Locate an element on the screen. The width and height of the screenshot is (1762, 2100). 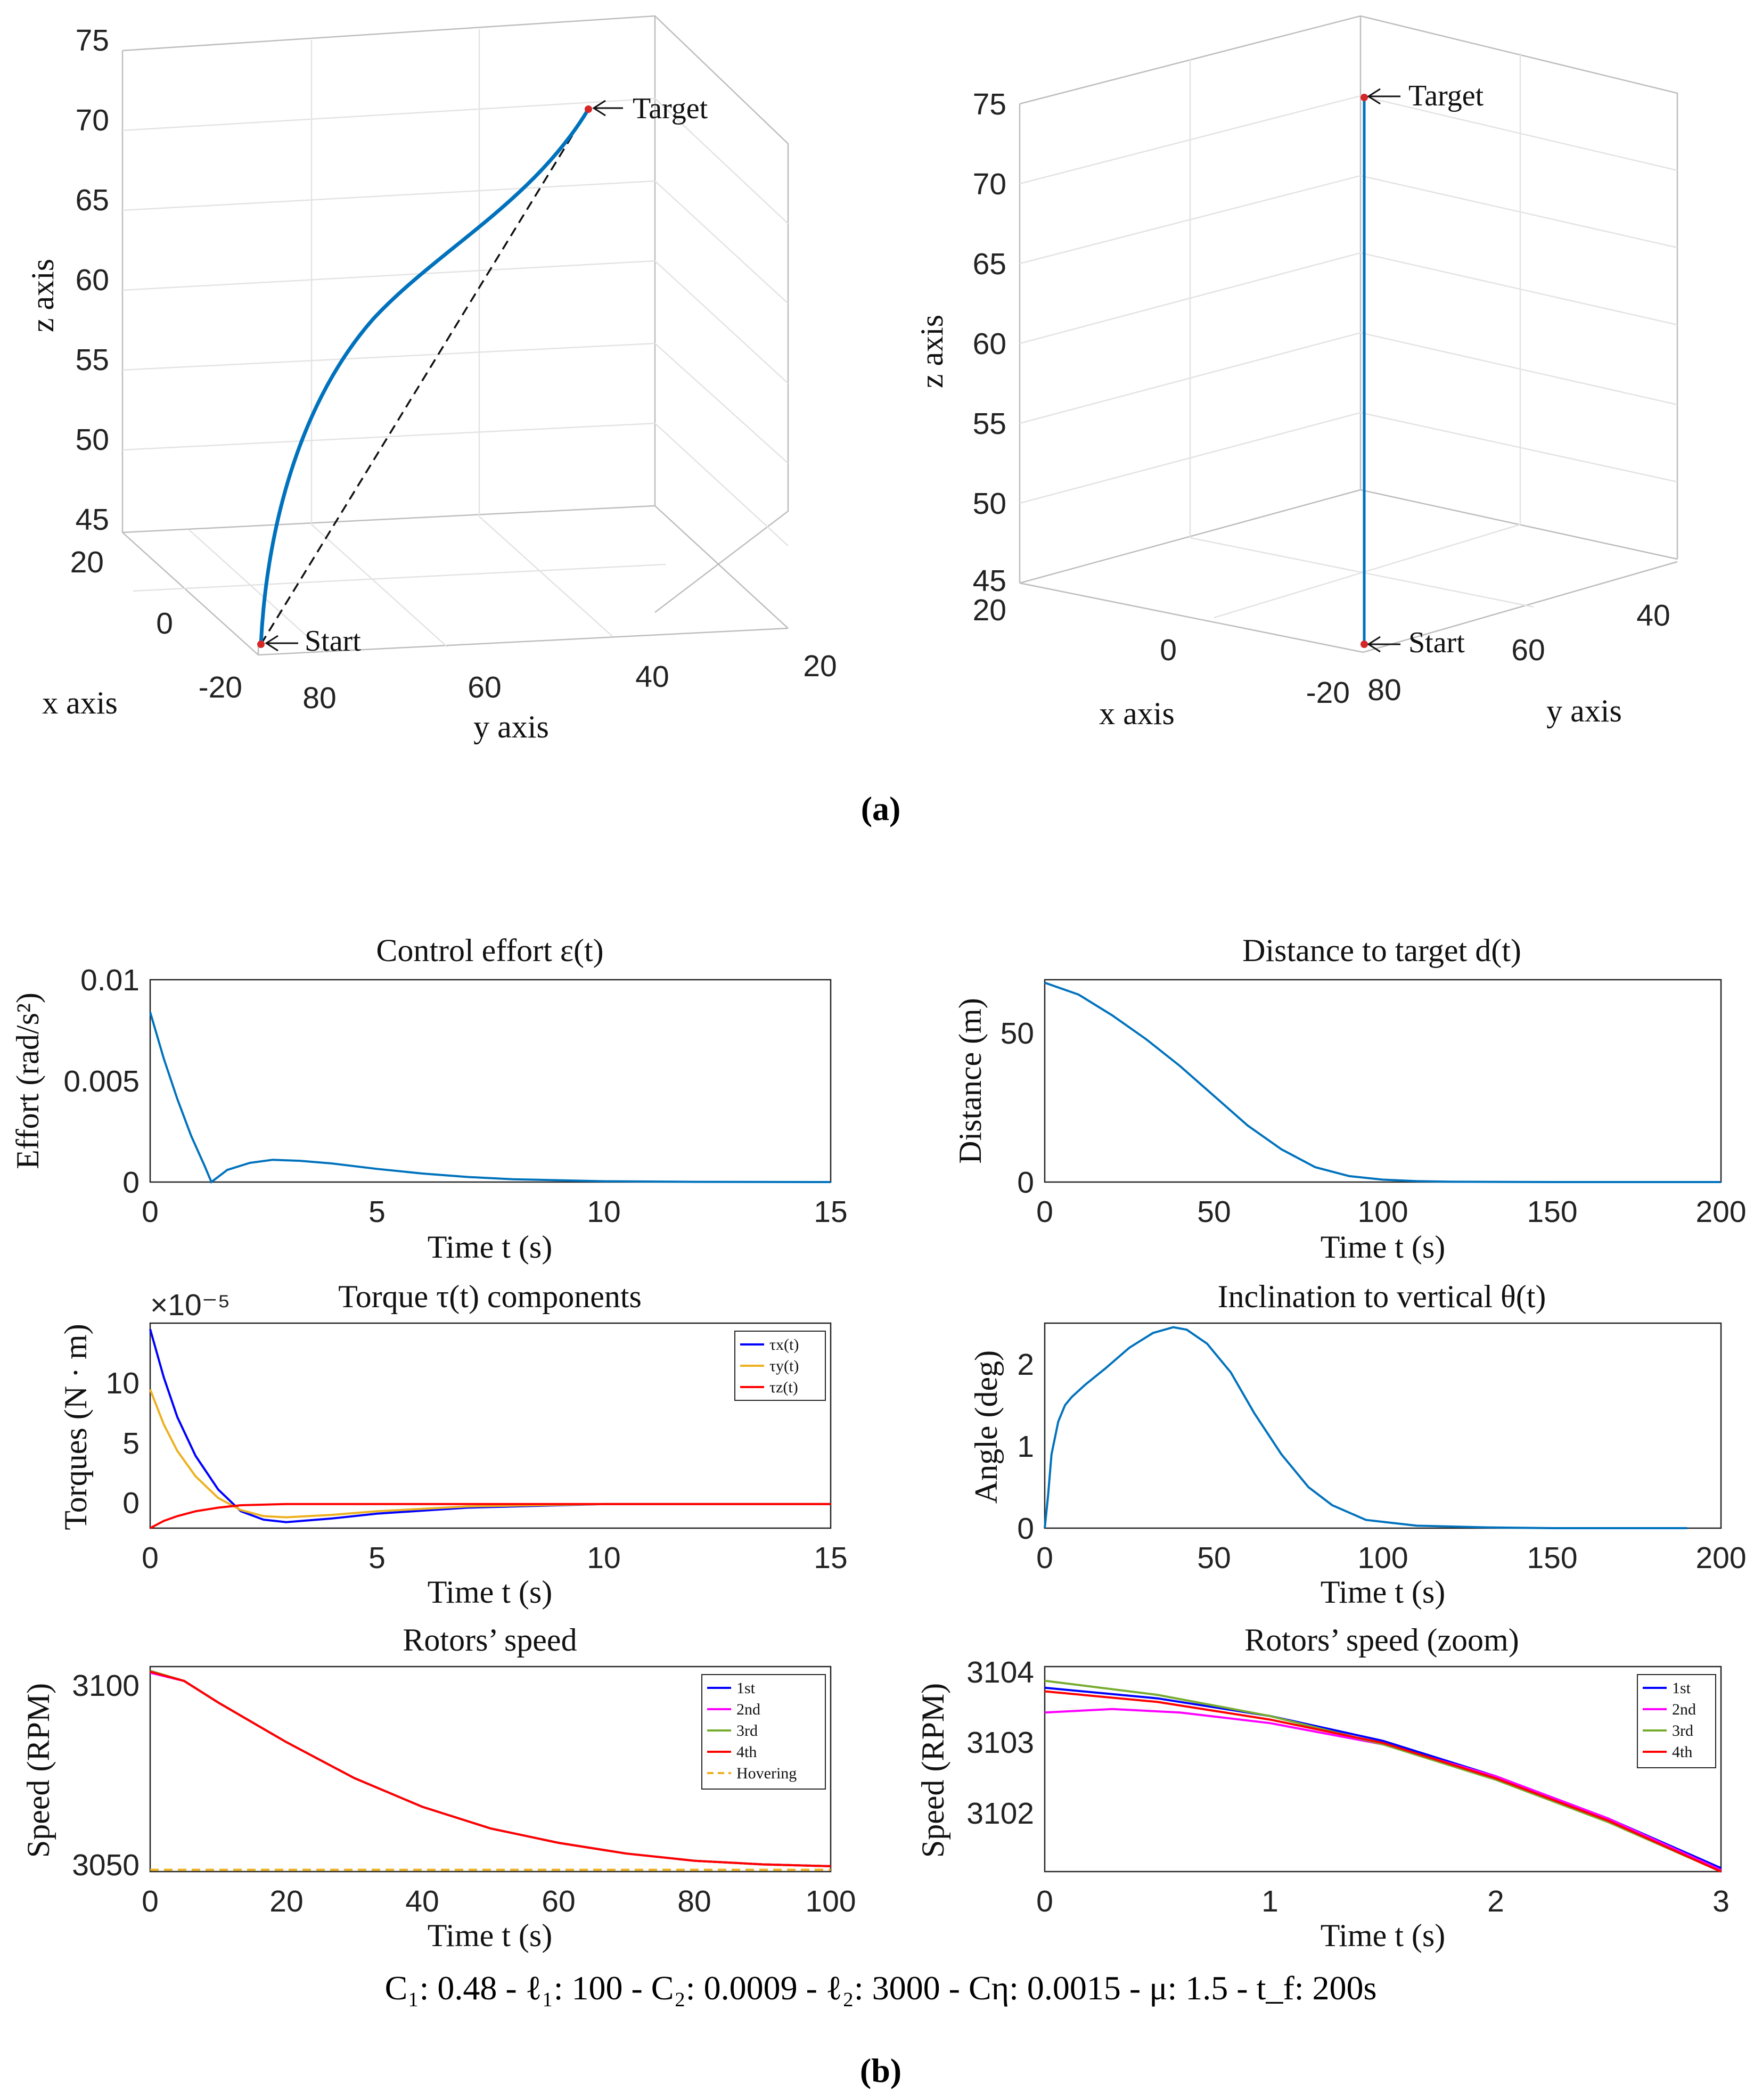
y-axis-label: Effort (rad/s²) is located at coordinates (27, 1080).